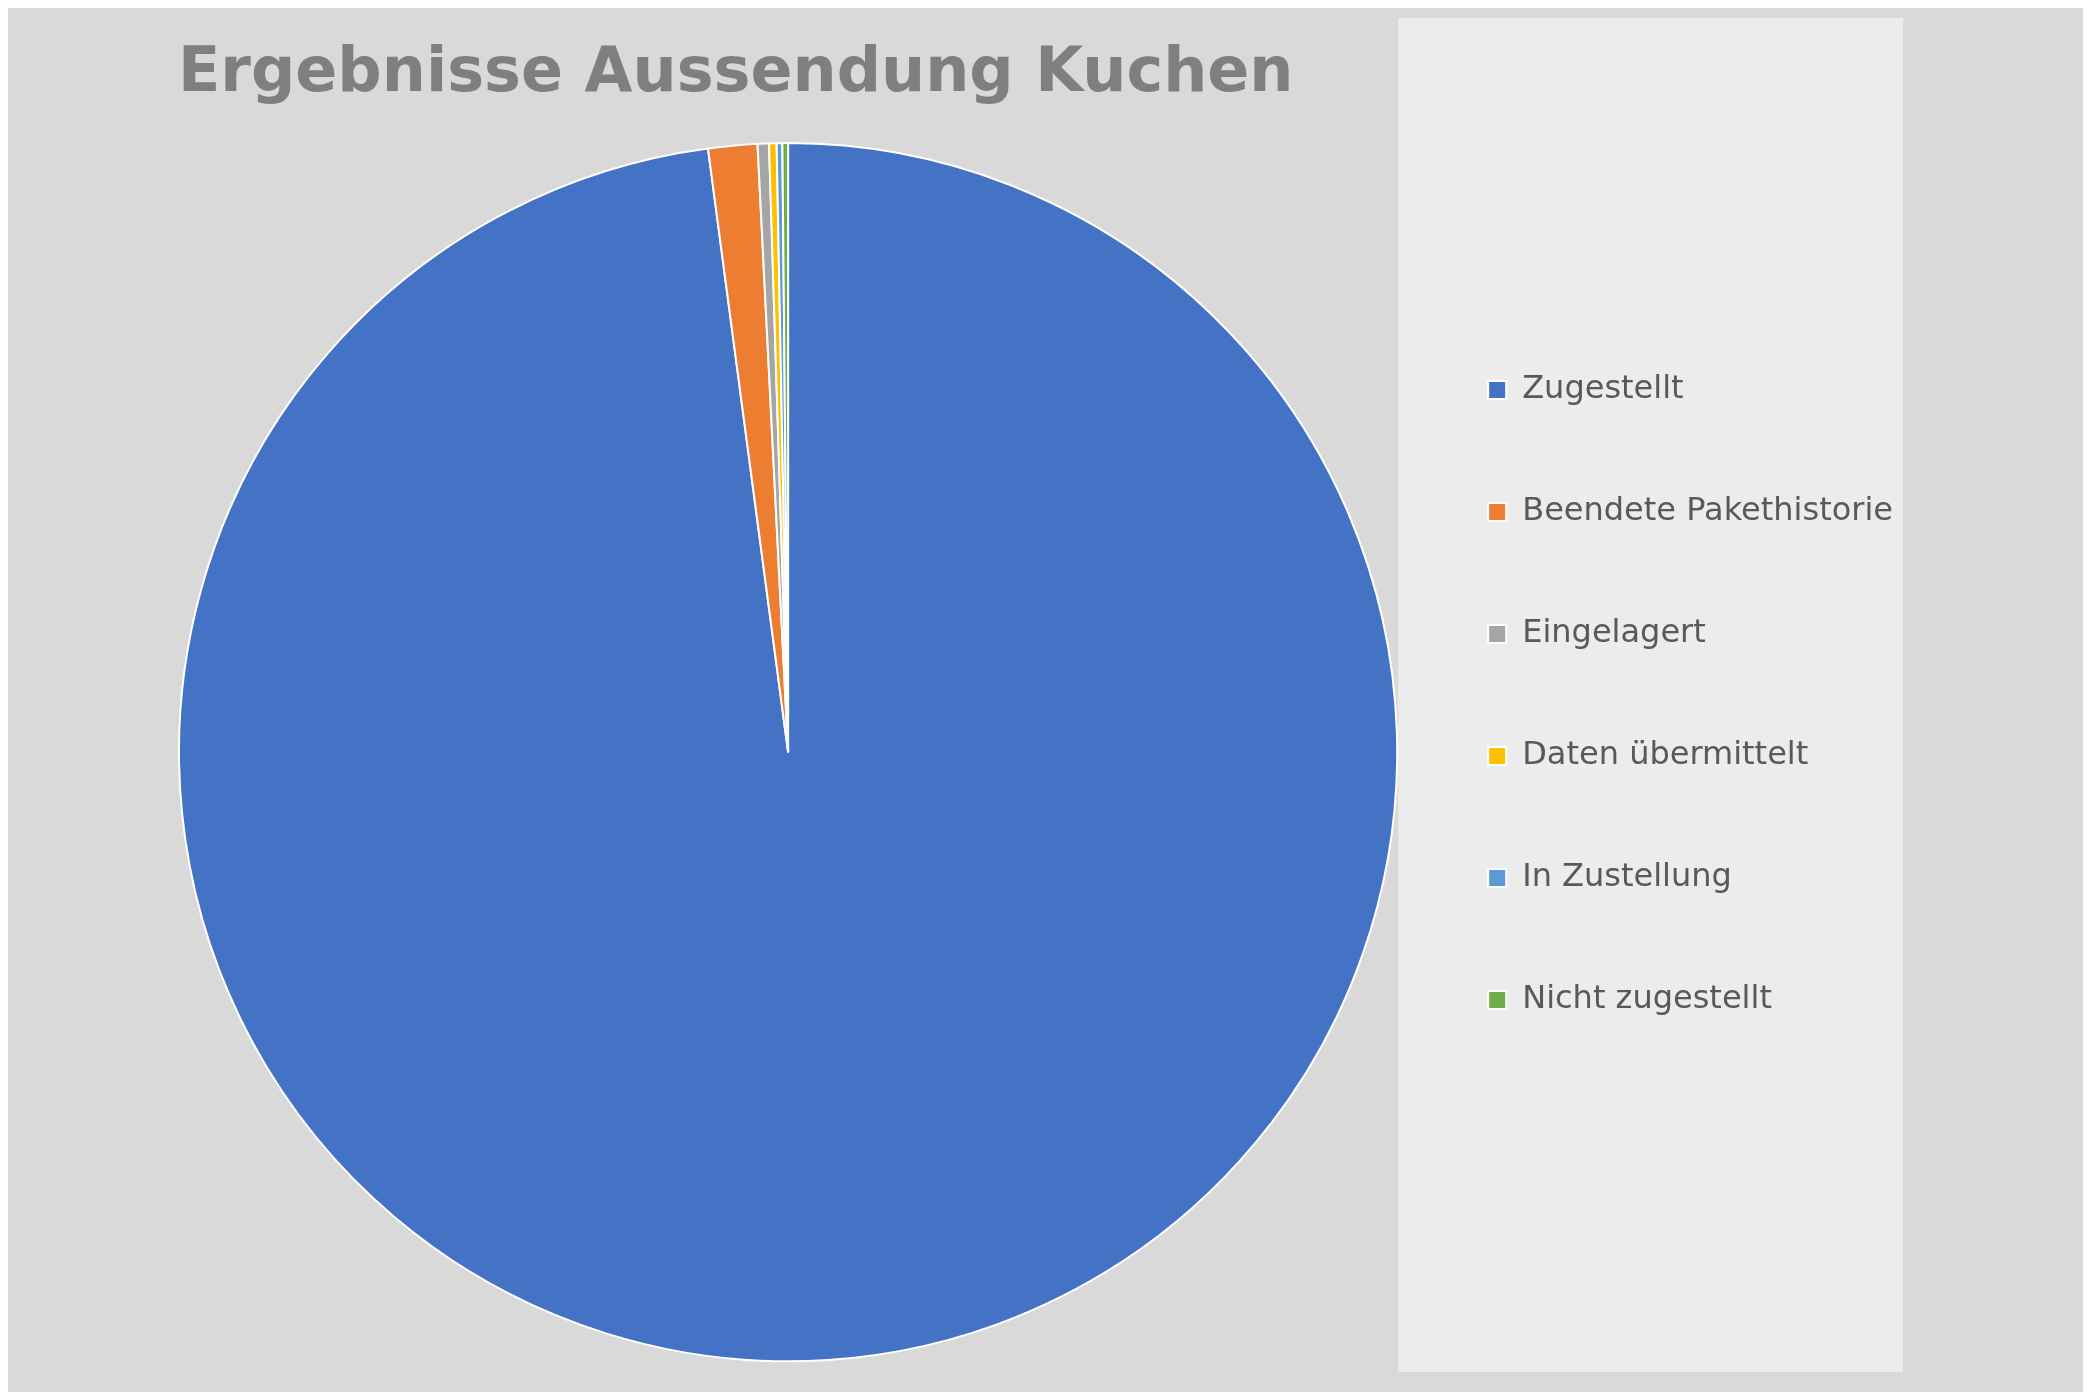 Image resolution: width=2091 pixels, height=1400 pixels. Describe the element at coordinates (1603, 387) in the screenshot. I see `legend-label: Zugestellt` at that location.